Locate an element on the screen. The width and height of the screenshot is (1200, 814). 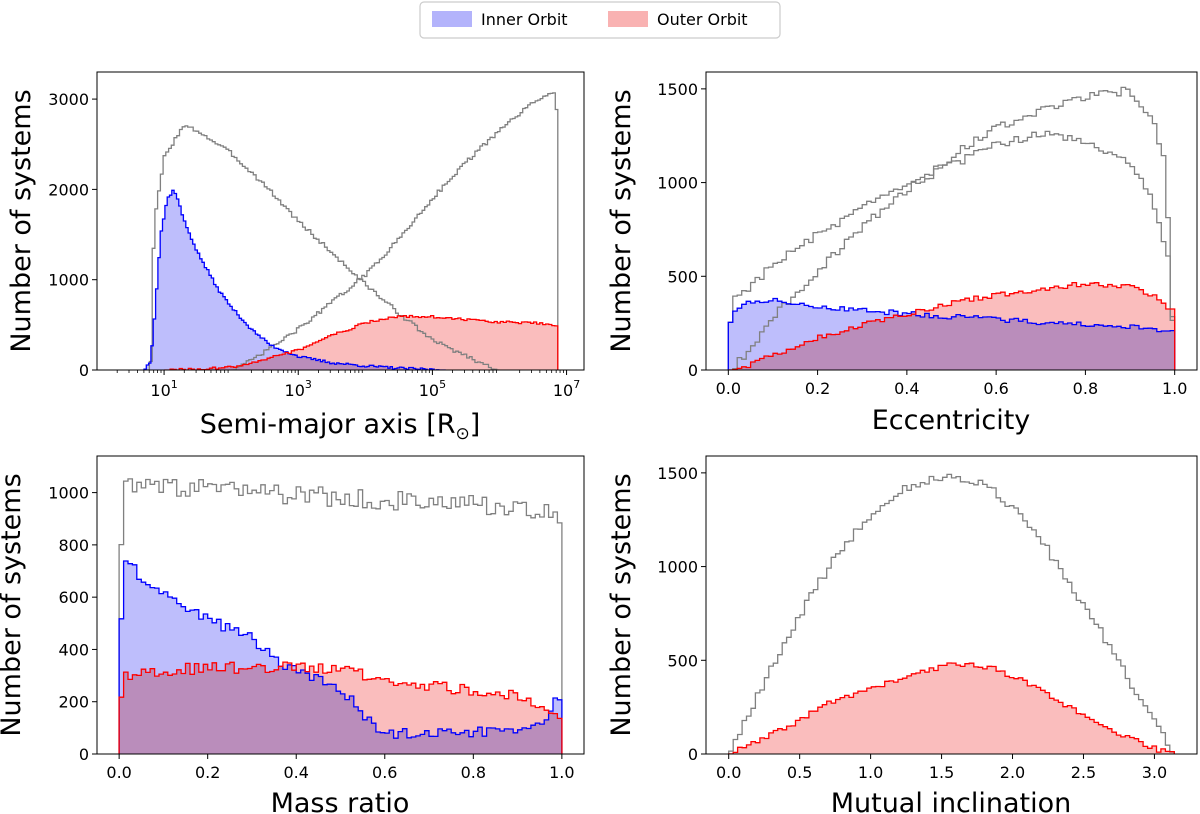
histogram-step-inner-prior is located at coordinates (322, 247).